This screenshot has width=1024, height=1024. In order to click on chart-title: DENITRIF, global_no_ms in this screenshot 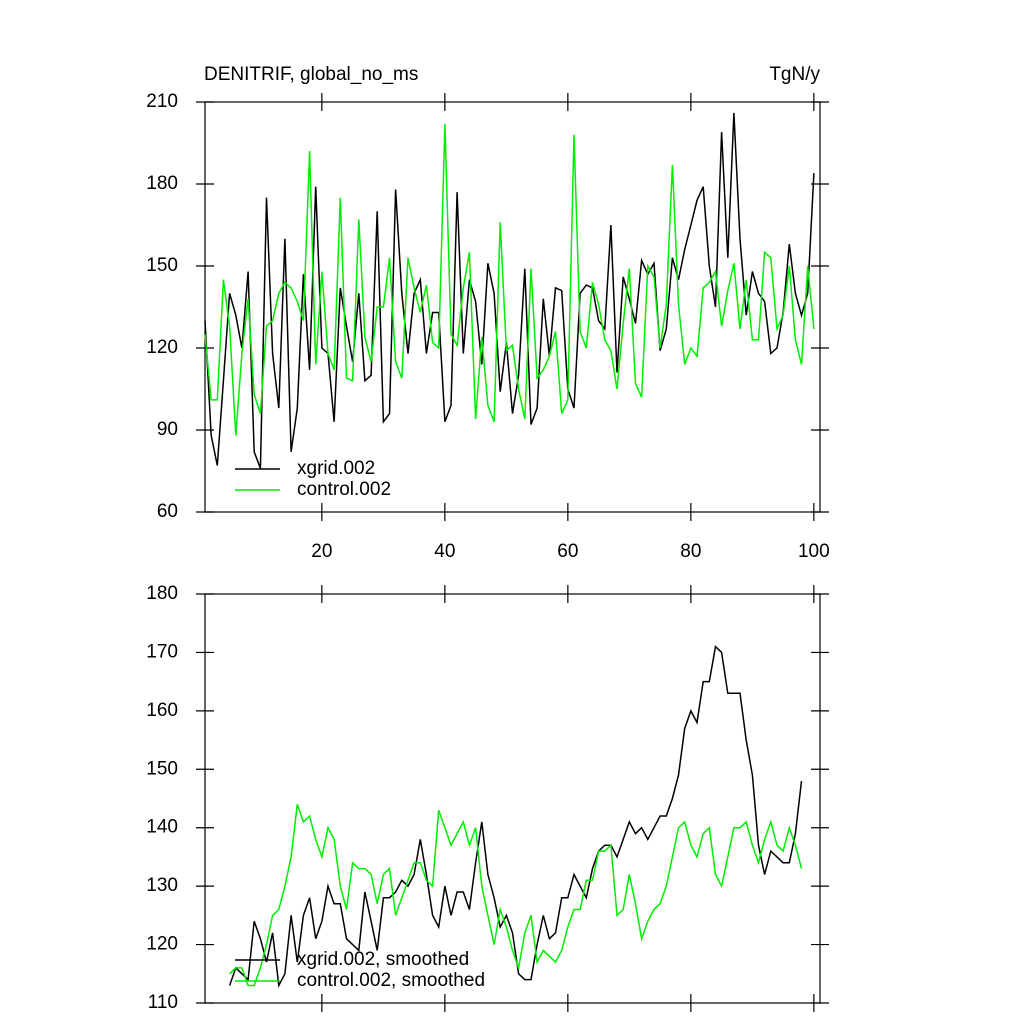, I will do `click(311, 74)`.